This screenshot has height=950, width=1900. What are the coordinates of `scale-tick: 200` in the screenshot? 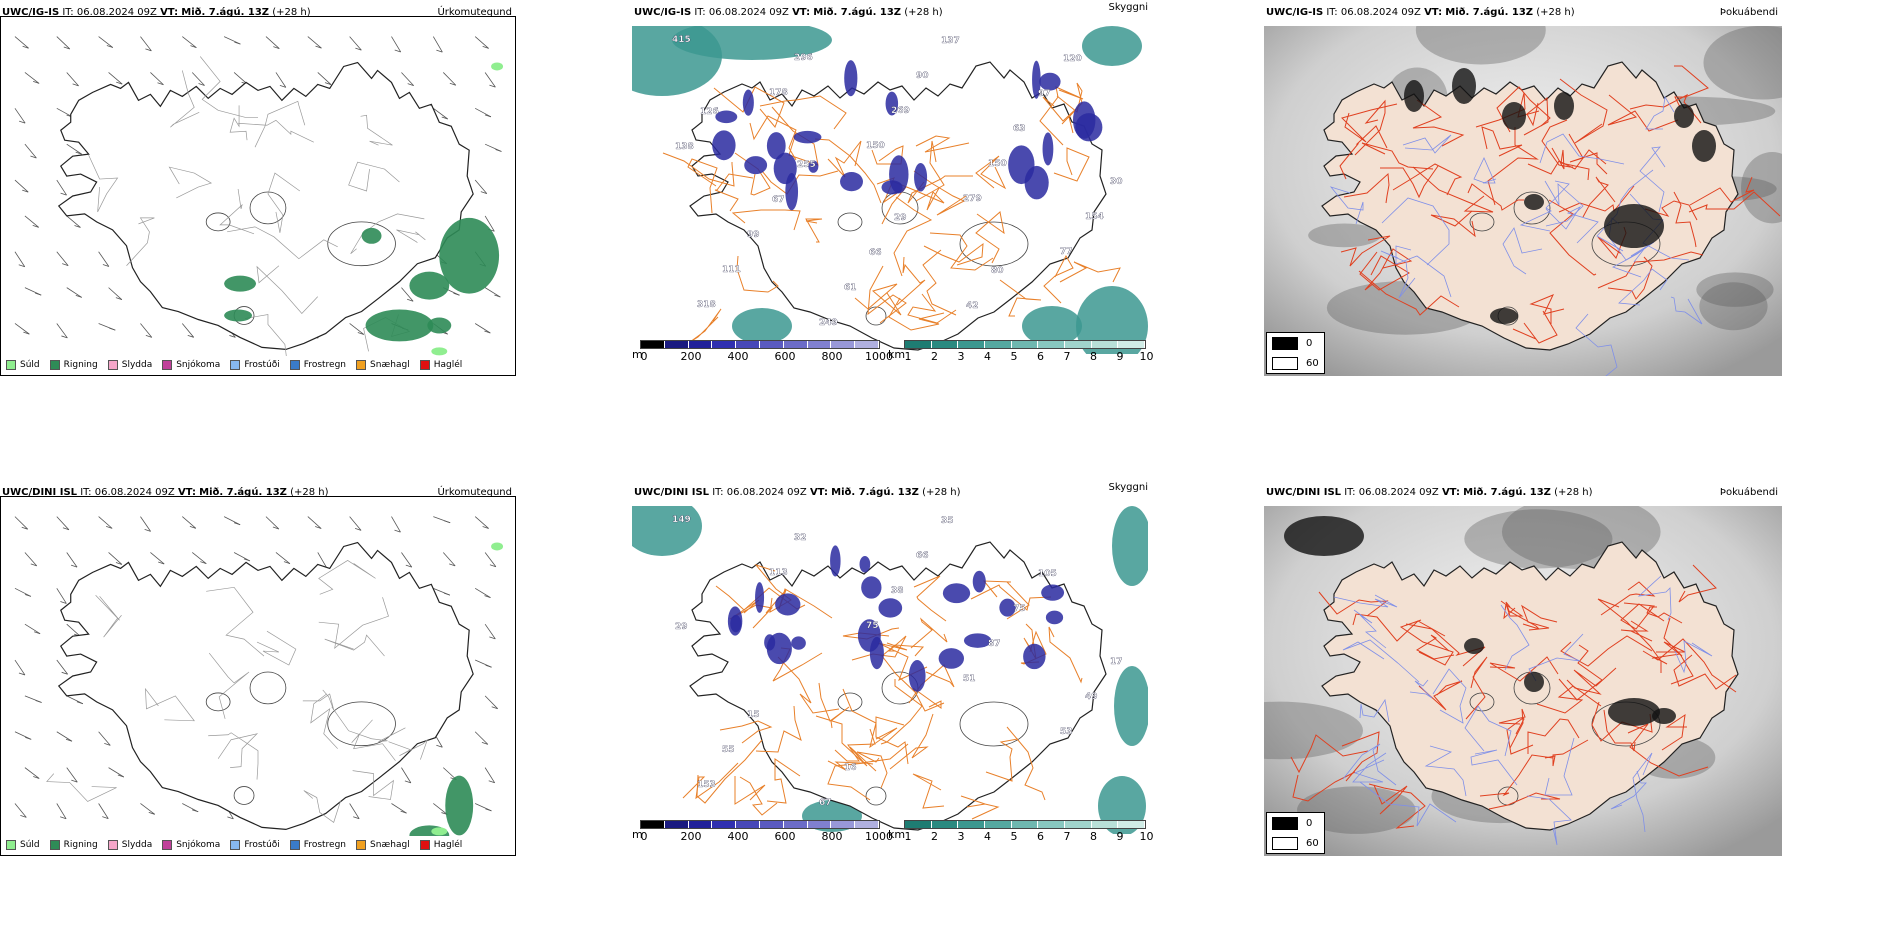 It's located at (691, 356).